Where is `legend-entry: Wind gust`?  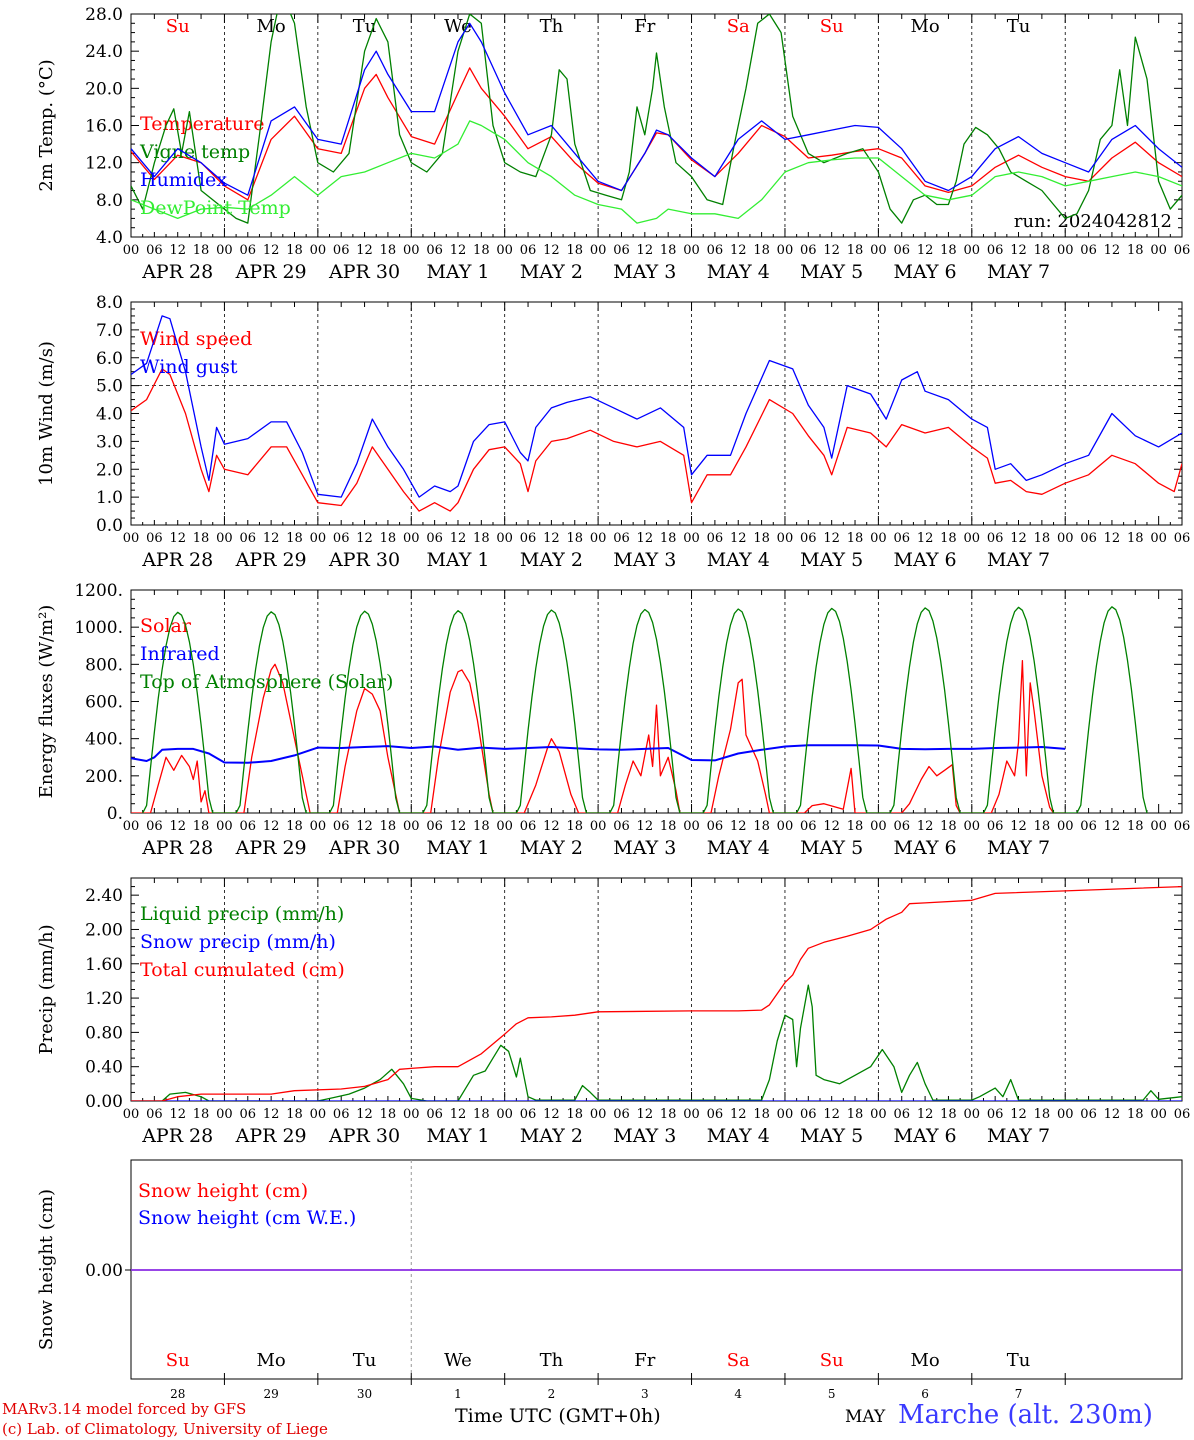 legend-entry: Wind gust is located at coordinates (189, 367).